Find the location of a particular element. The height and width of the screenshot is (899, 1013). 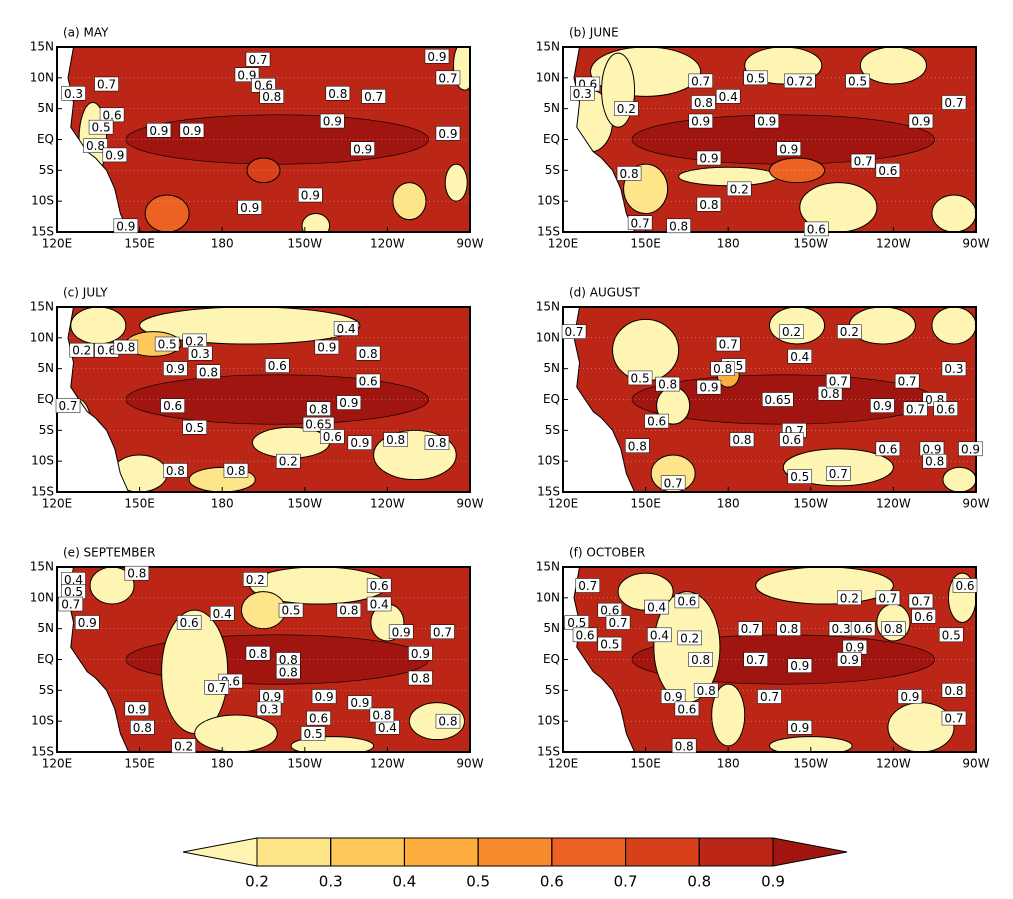

lat-tick-label: 10N is located at coordinates (42, 337).